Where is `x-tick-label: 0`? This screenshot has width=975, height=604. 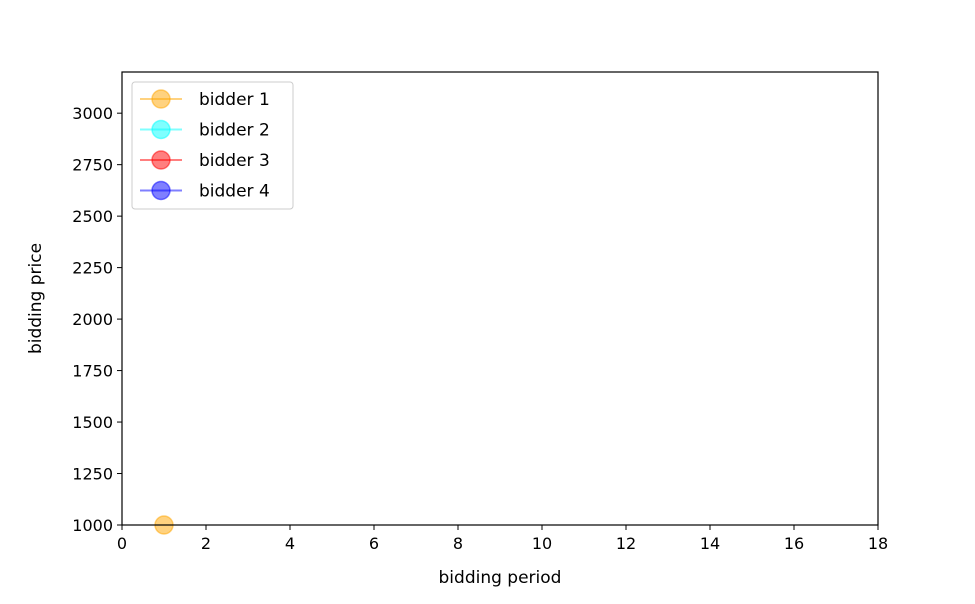 x-tick-label: 0 is located at coordinates (122, 543).